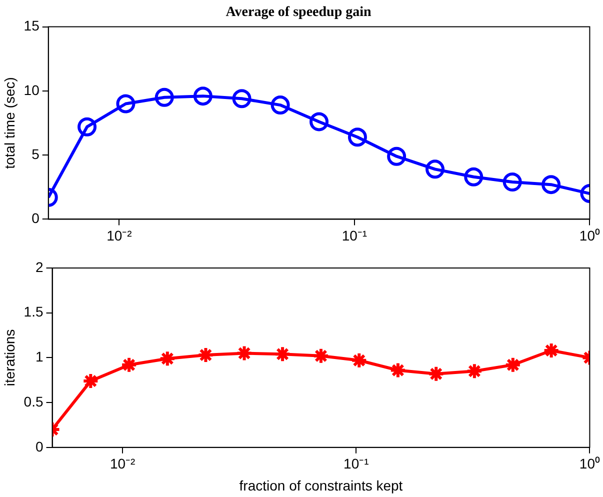  Describe the element at coordinates (32, 26) in the screenshot. I see `y-tick-label: 15` at that location.